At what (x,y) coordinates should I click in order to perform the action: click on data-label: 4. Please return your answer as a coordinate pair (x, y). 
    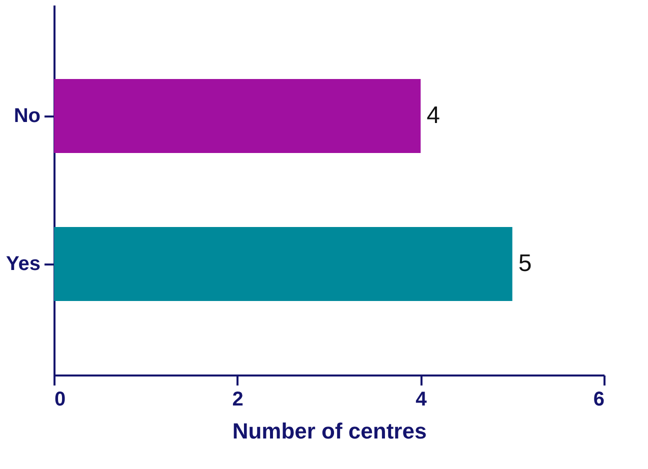
    Looking at the image, I should click on (433, 115).